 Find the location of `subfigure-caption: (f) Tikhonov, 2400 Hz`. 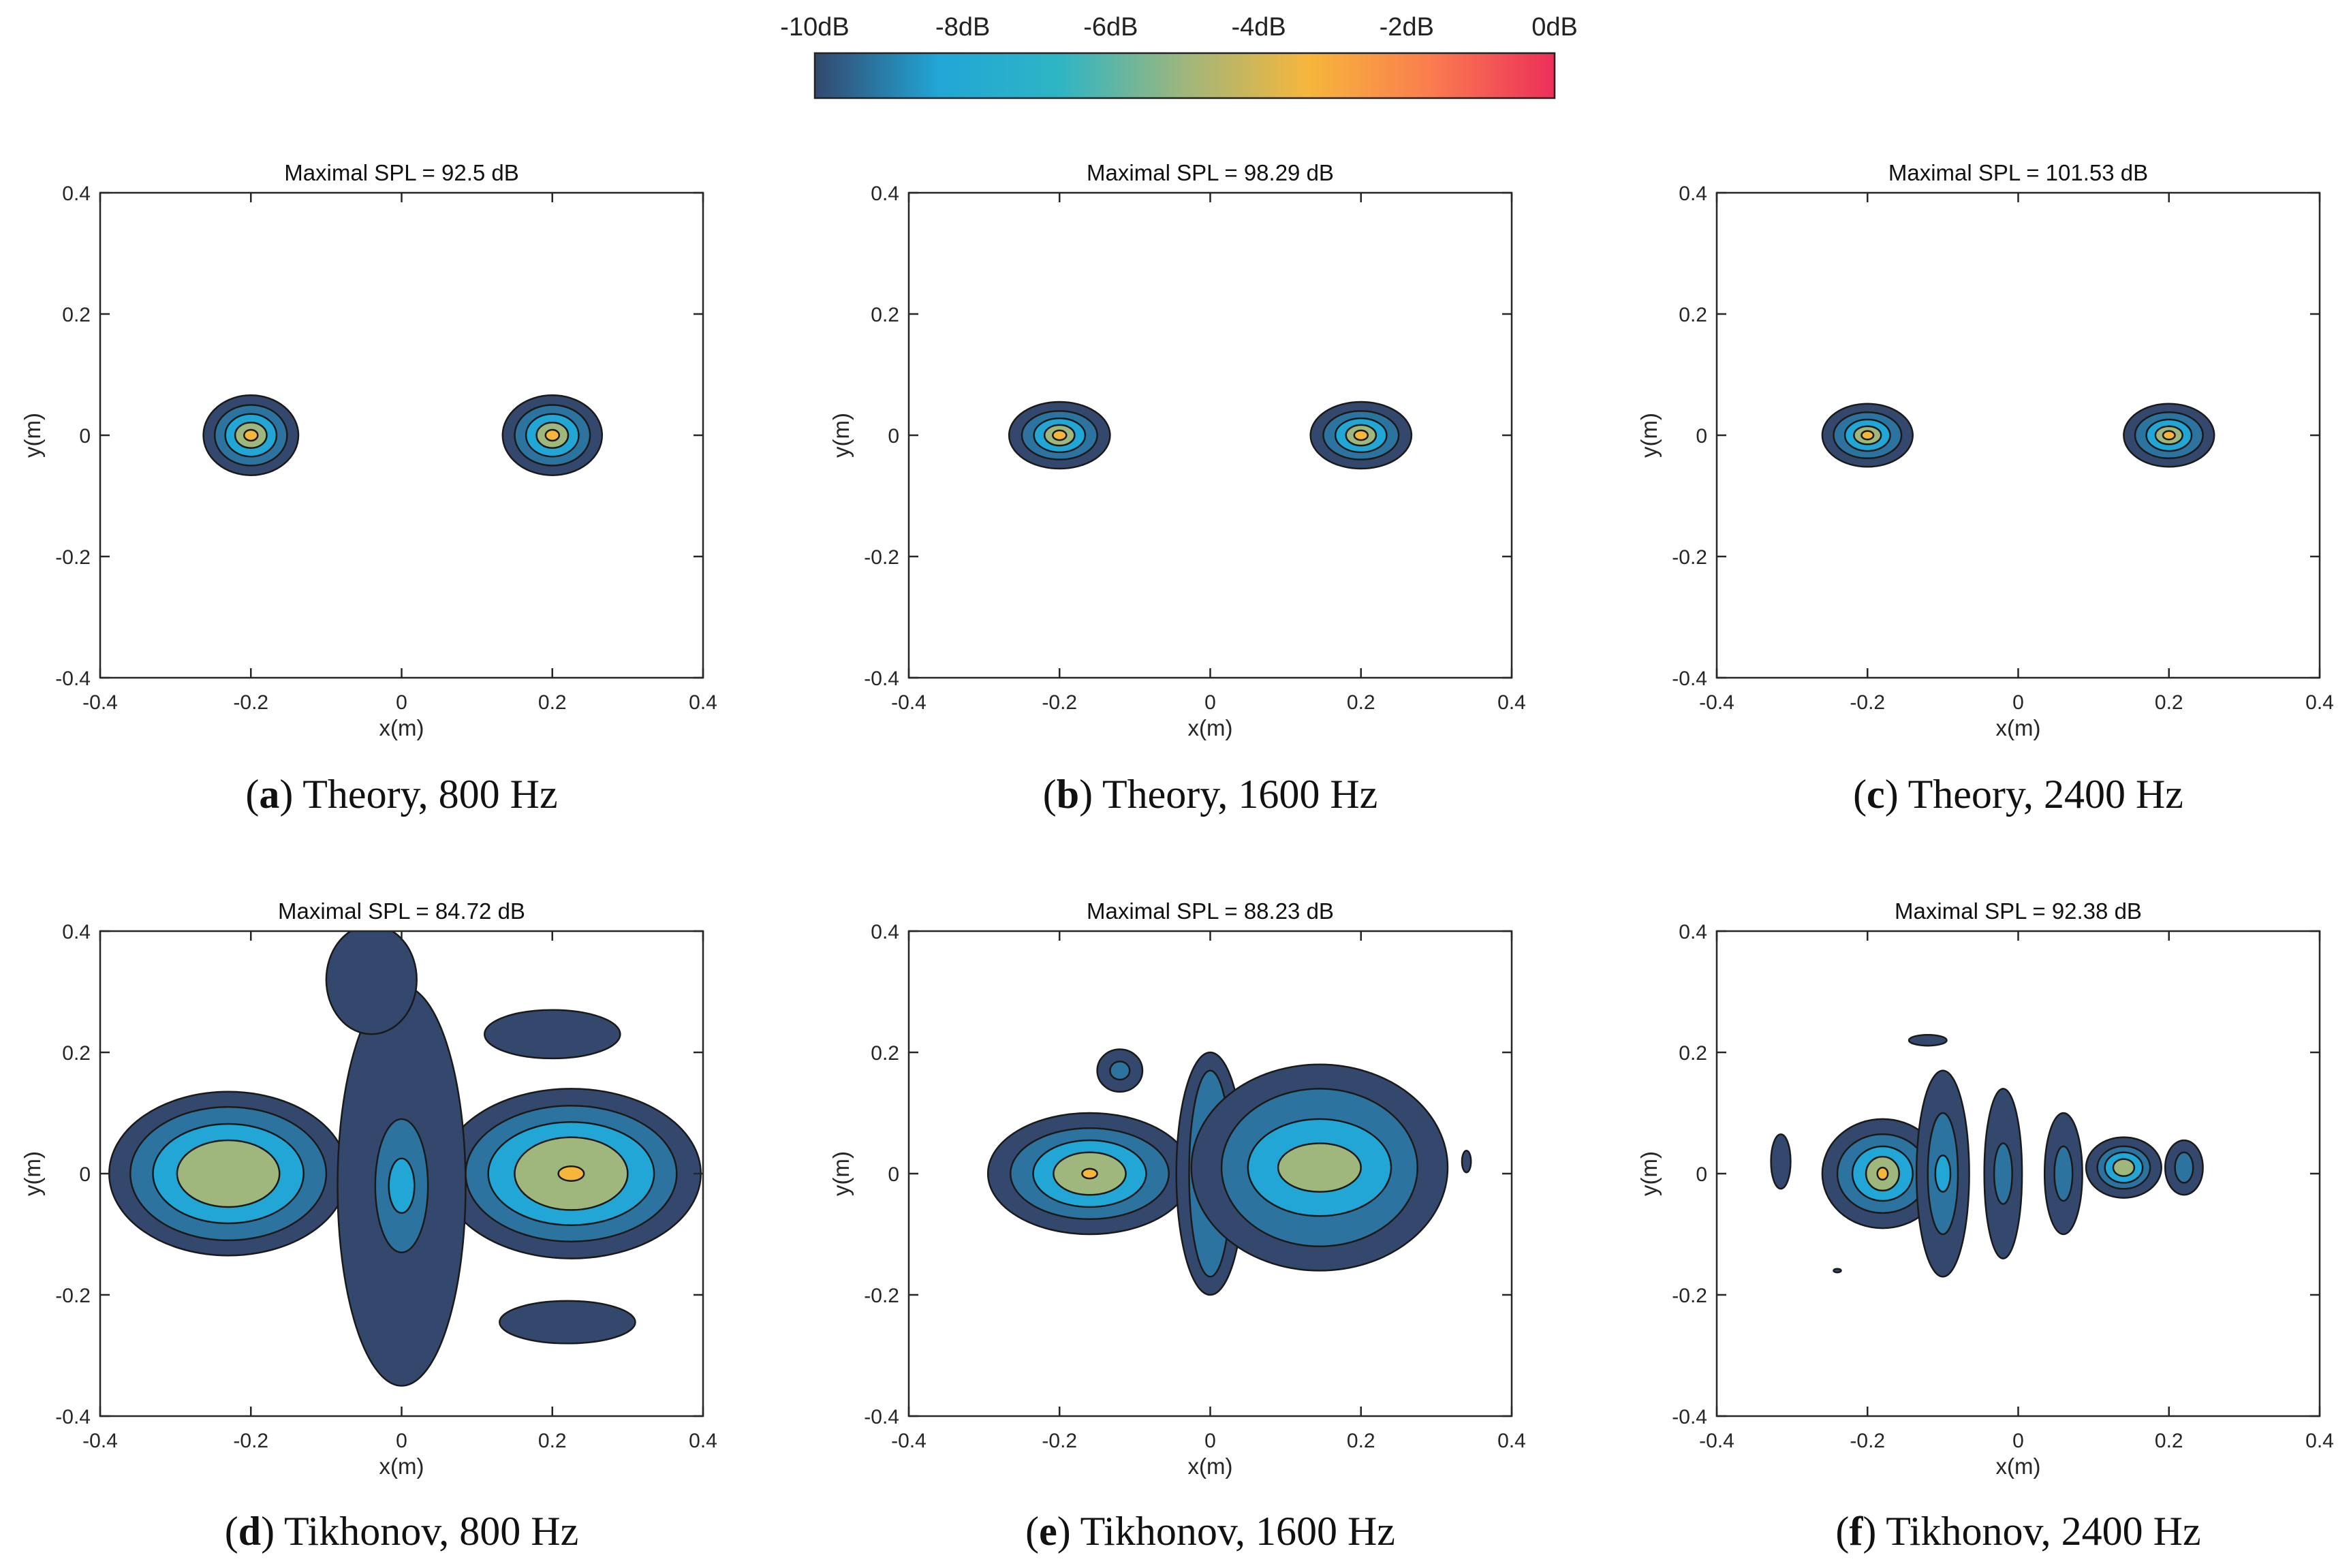

subfigure-caption: (f) Tikhonov, 2400 Hz is located at coordinates (2017, 1531).